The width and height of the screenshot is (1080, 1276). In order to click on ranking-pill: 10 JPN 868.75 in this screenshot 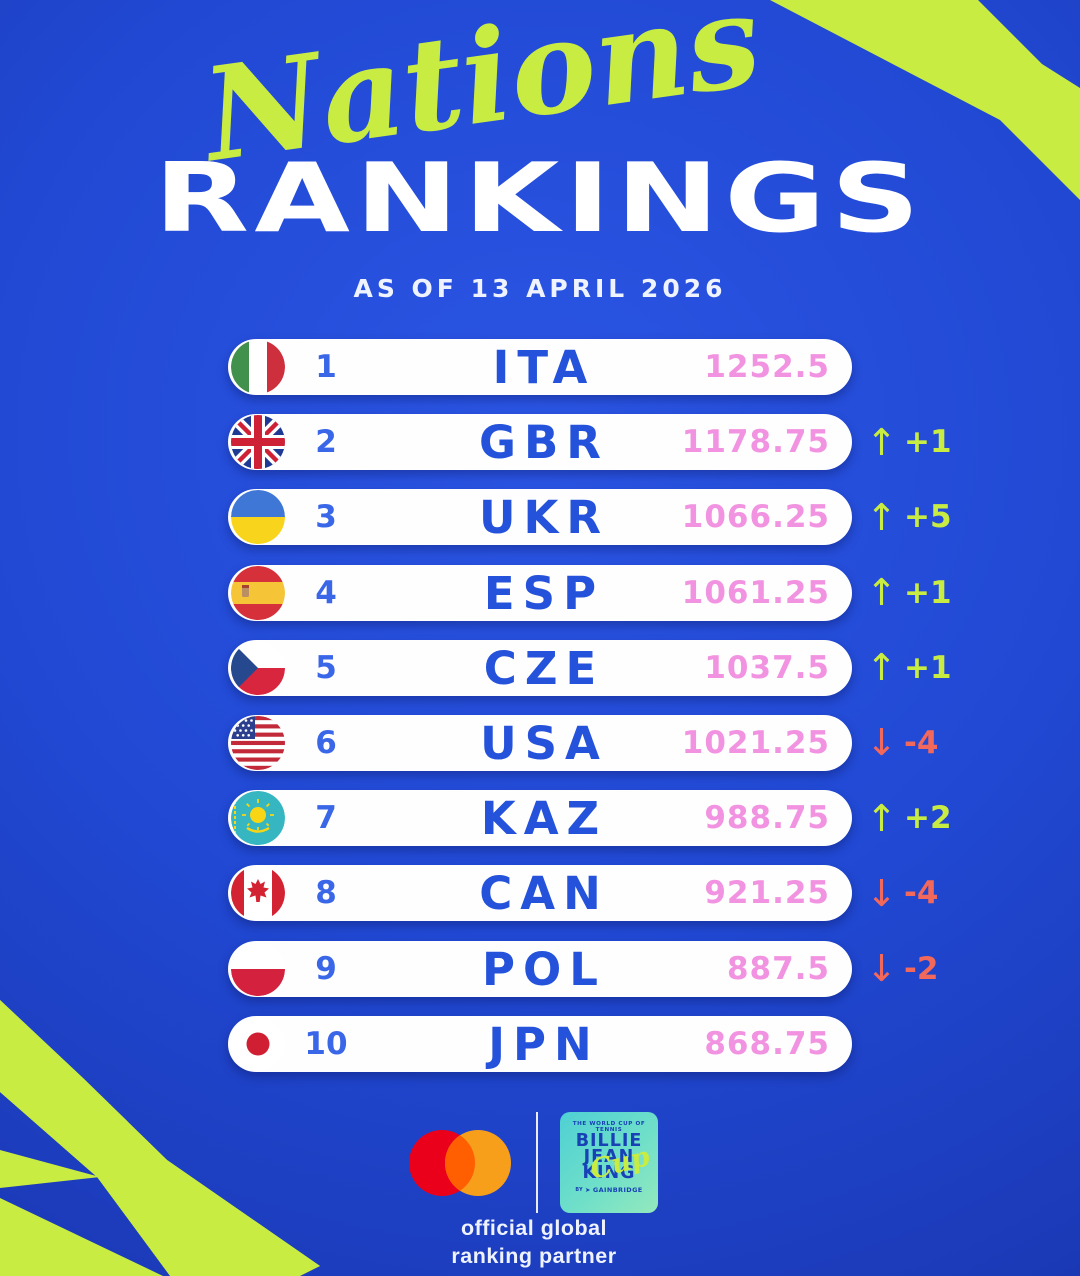, I will do `click(540, 1043)`.